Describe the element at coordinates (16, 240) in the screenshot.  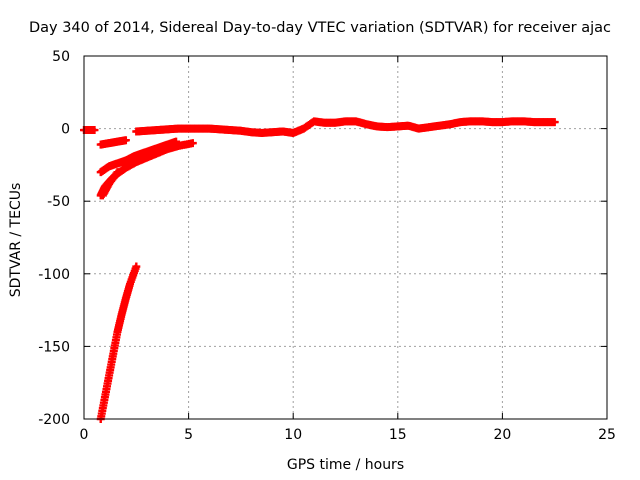
I see `y-axis-label: SDTVAR / TECUs` at that location.